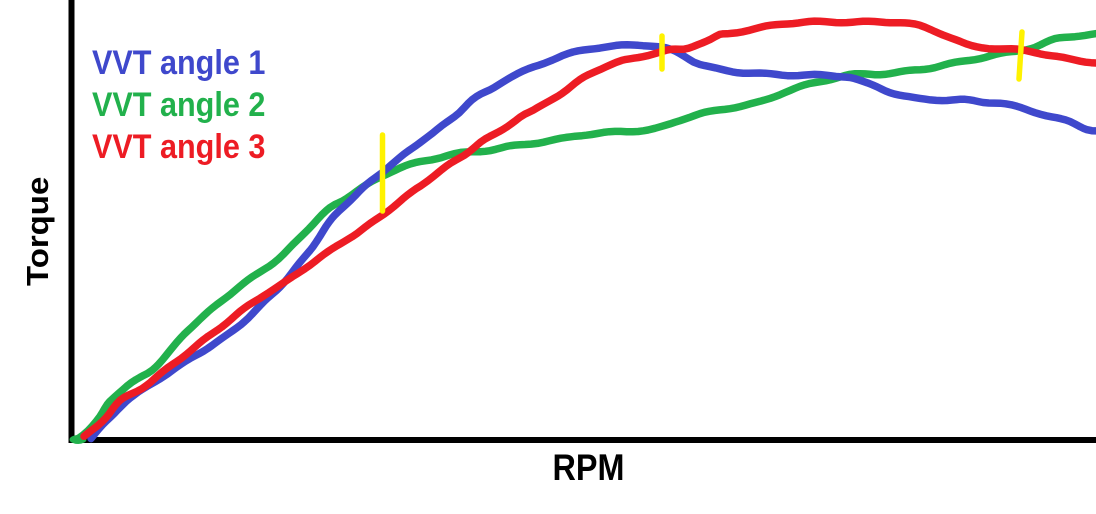 The width and height of the screenshot is (1096, 514). What do you see at coordinates (37, 231) in the screenshot?
I see `svg-text: Torque` at bounding box center [37, 231].